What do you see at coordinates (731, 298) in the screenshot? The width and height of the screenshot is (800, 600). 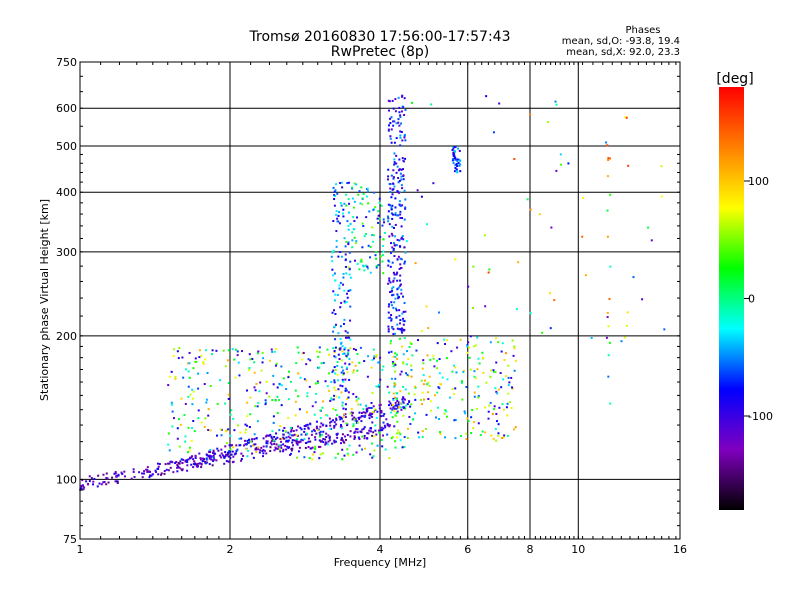 I see `colorbar` at bounding box center [731, 298].